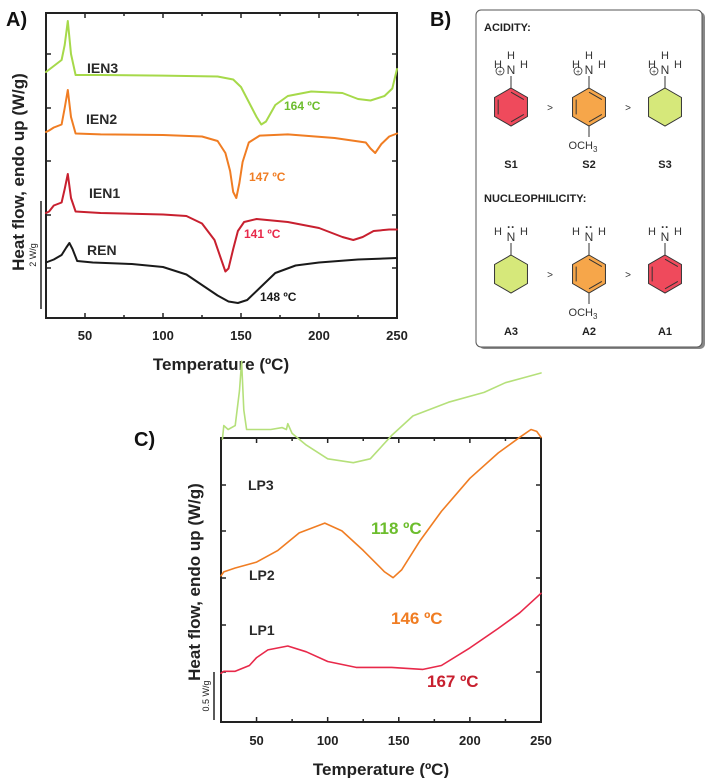 The width and height of the screenshot is (714, 778). What do you see at coordinates (194, 582) in the screenshot?
I see `panel-c-y-axis-label: Heat flow, endo up (W/g)` at bounding box center [194, 582].